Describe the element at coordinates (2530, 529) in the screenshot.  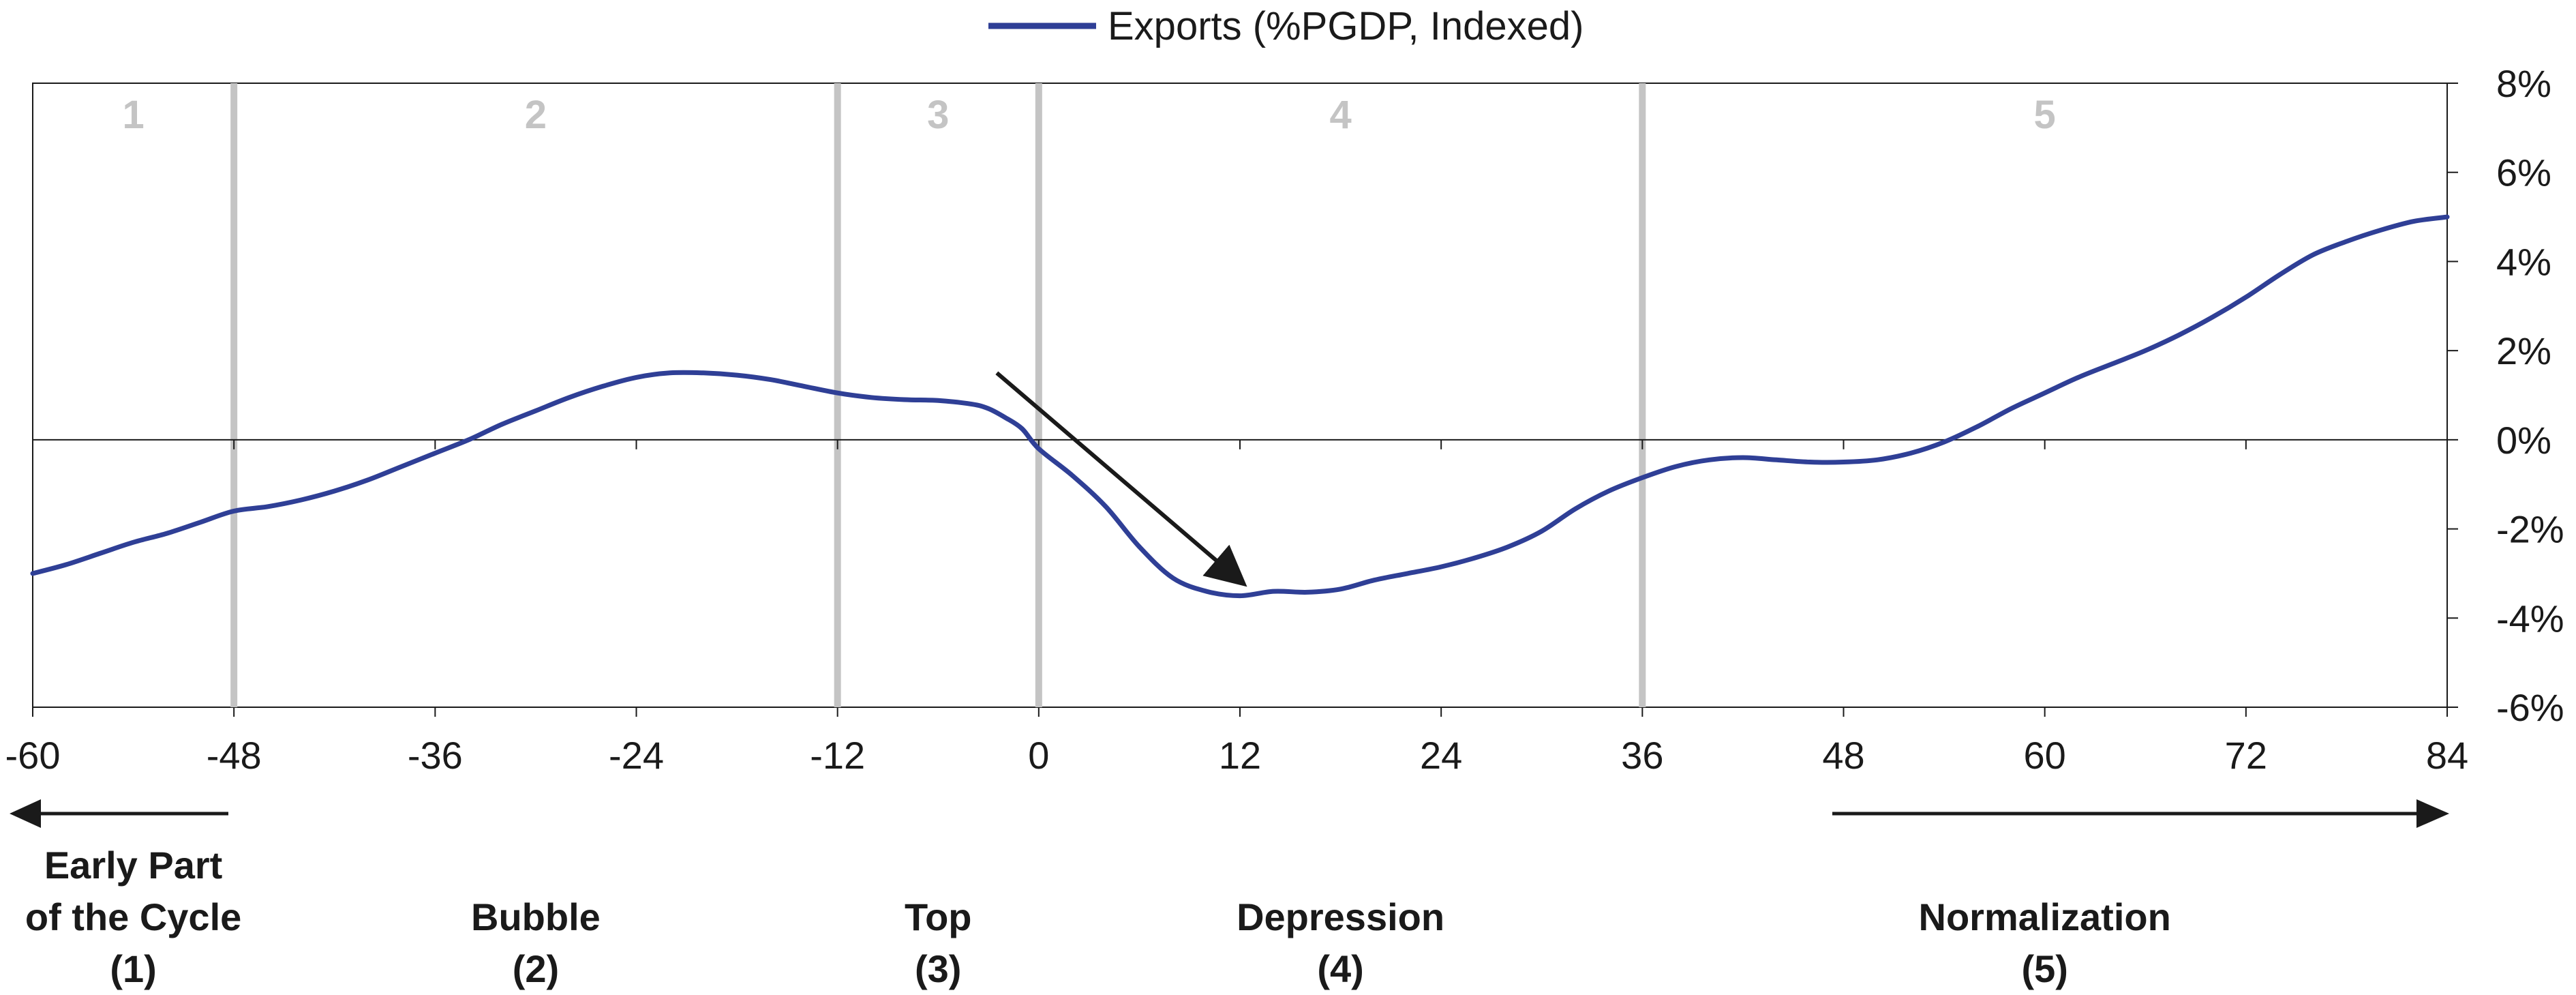
I see `y-tick-label-5: -2%` at that location.